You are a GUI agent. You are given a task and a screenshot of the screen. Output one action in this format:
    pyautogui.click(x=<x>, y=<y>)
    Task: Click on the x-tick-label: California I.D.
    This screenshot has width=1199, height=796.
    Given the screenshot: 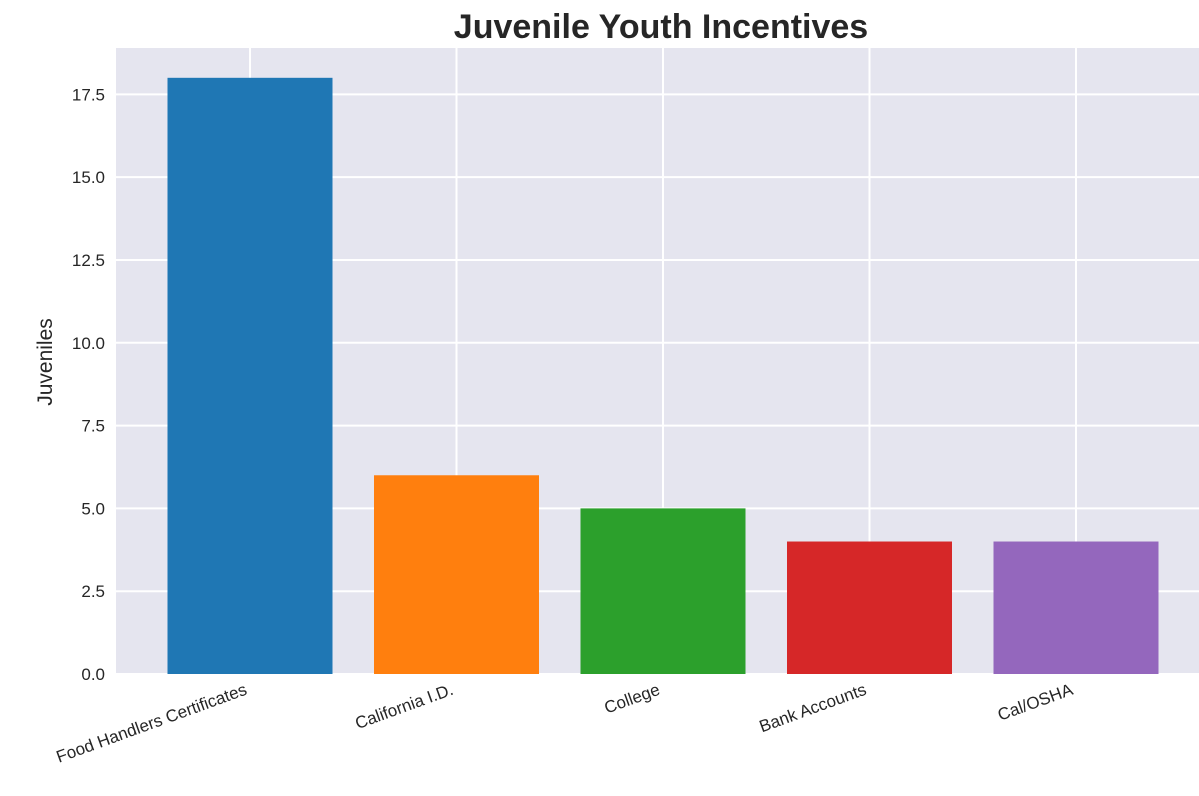 What is the action you would take?
    pyautogui.click(x=404, y=706)
    